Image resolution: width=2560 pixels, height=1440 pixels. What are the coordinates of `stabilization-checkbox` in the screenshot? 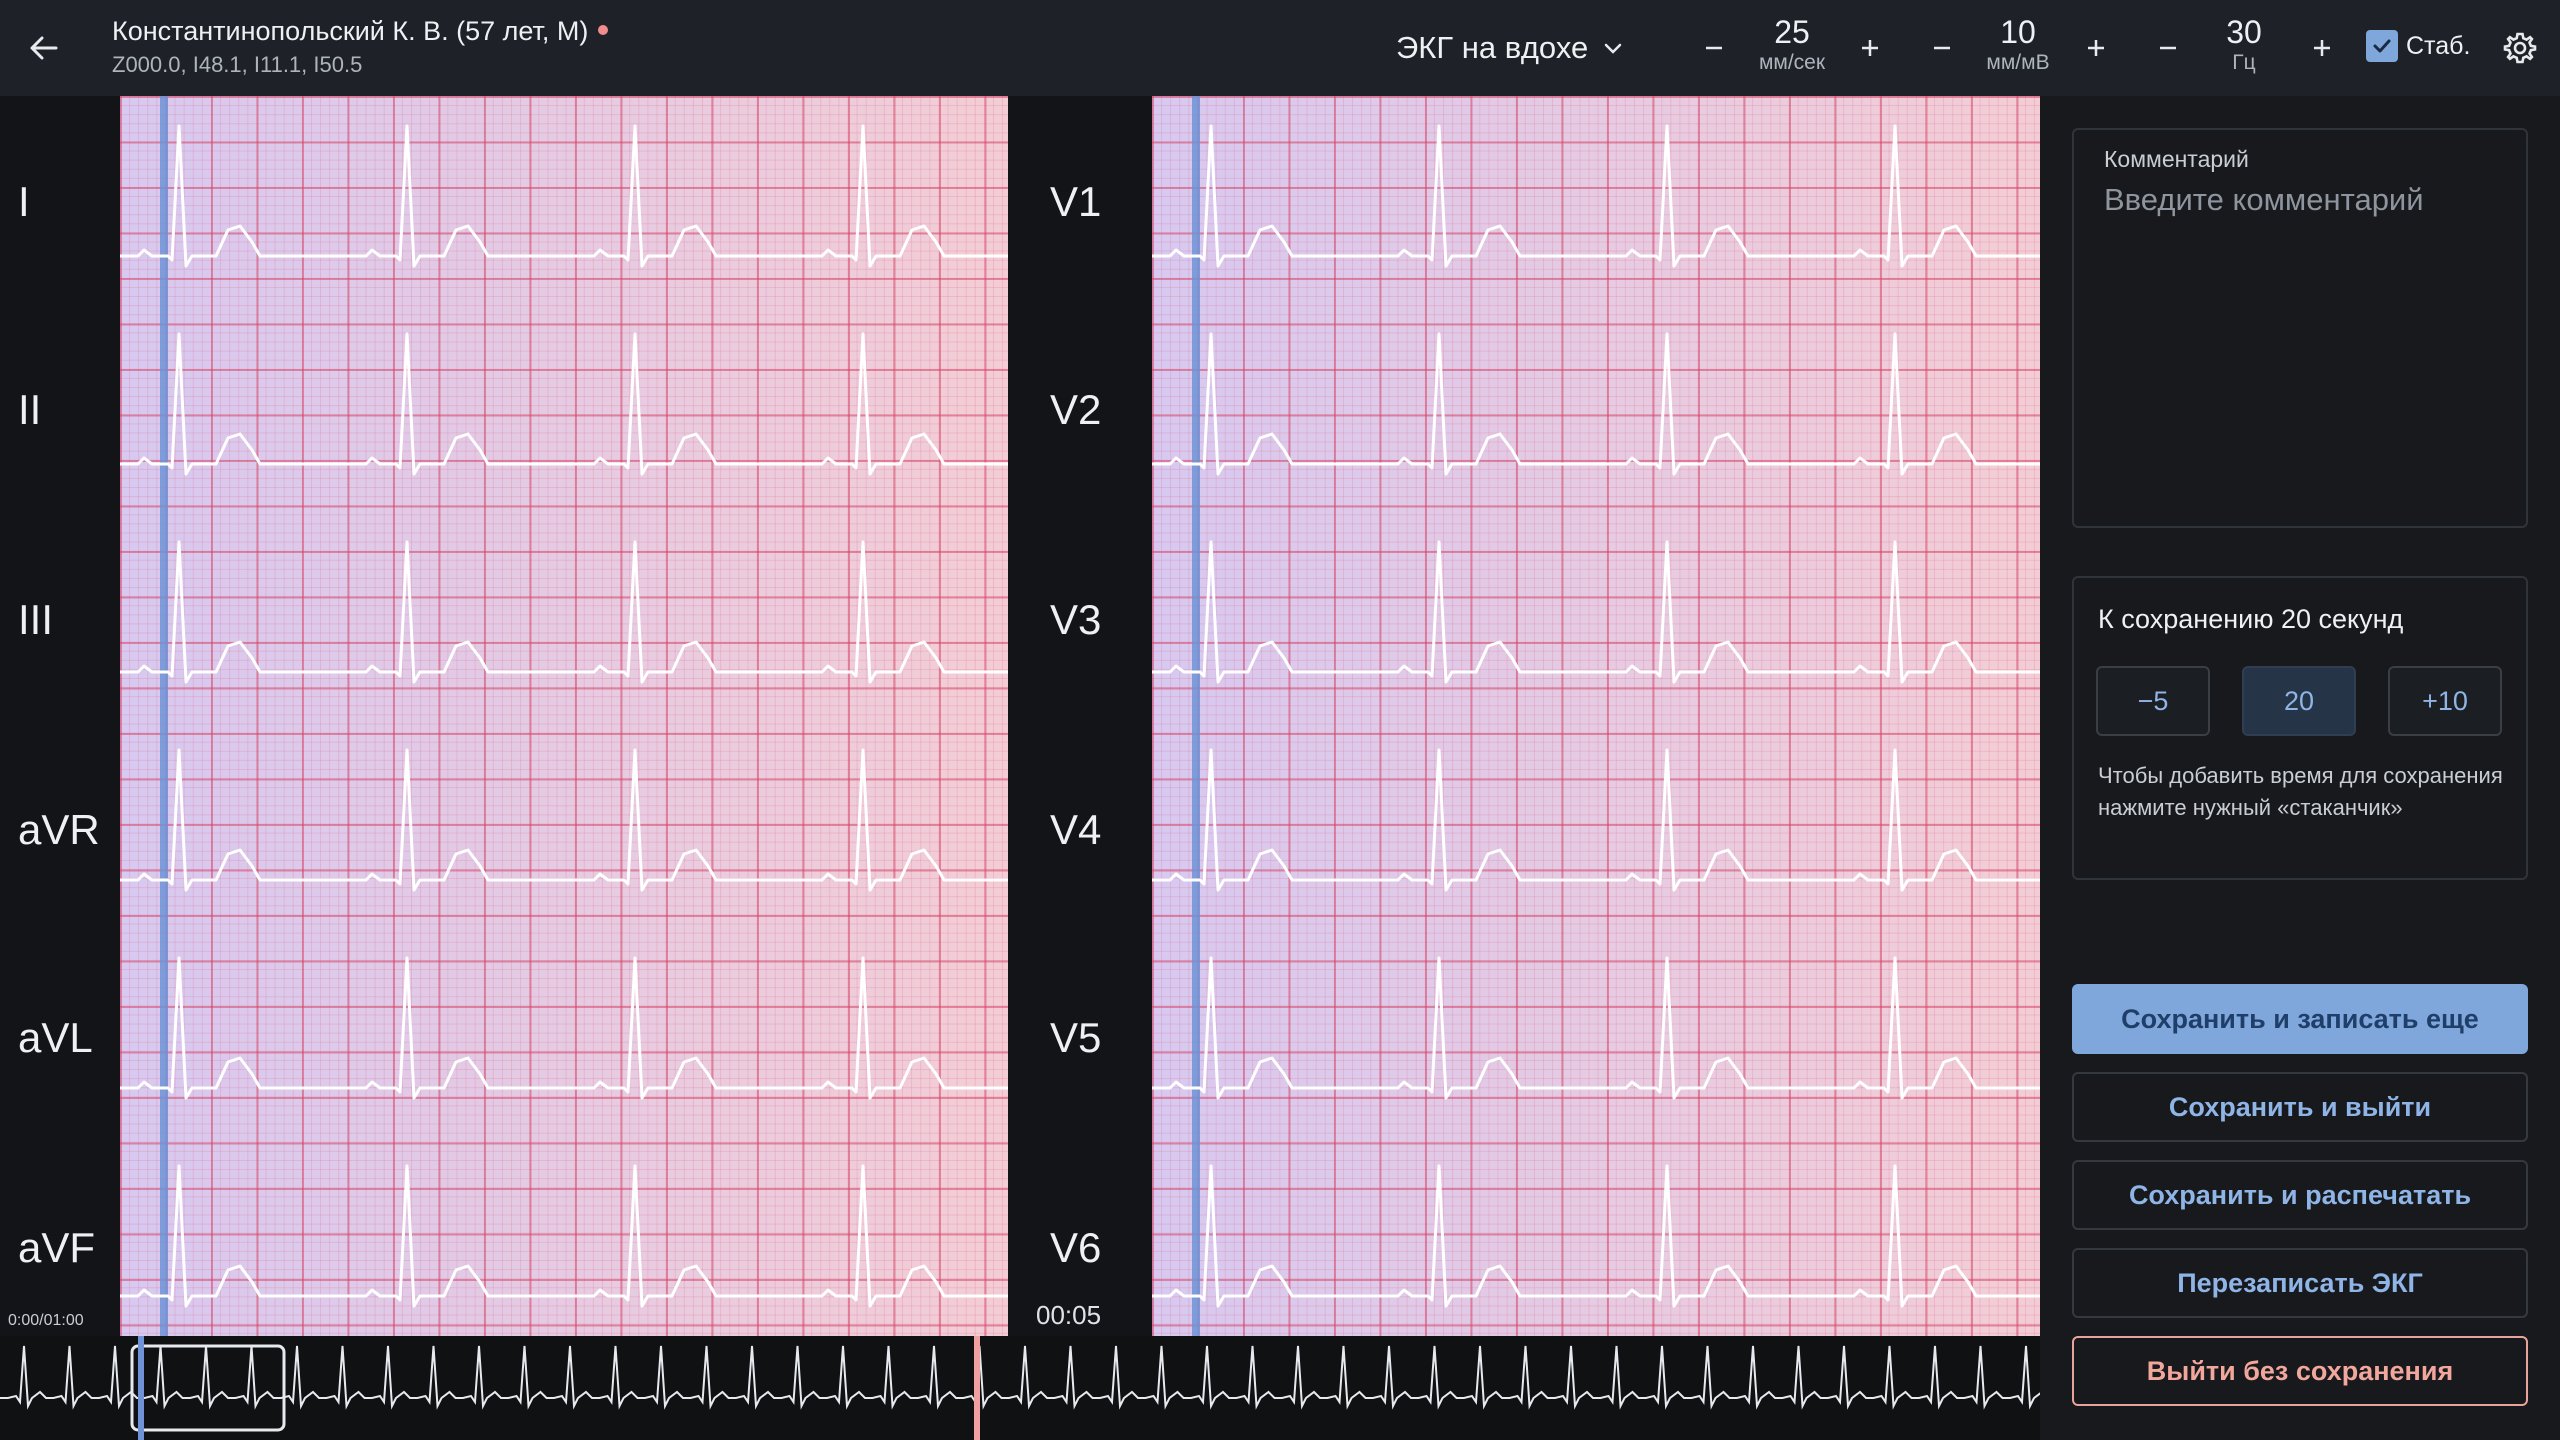 It's located at (2382, 46).